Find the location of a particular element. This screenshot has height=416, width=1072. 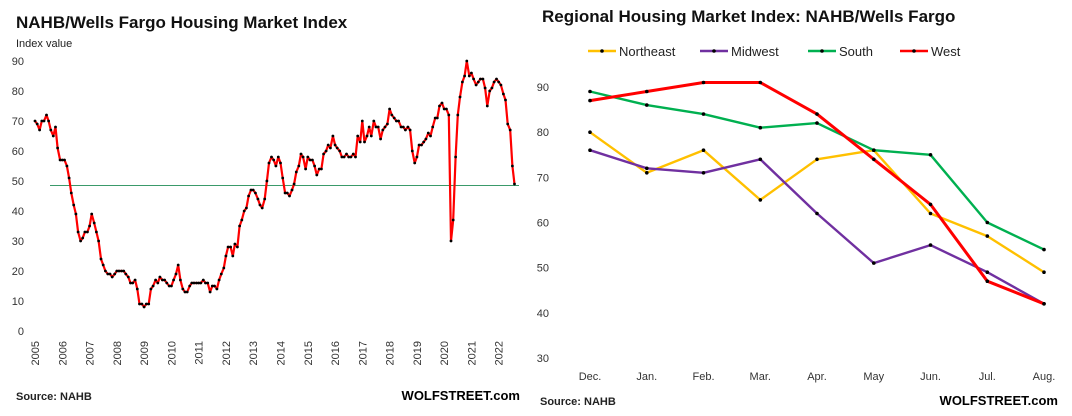

legend-marker is located at coordinates (714, 51).